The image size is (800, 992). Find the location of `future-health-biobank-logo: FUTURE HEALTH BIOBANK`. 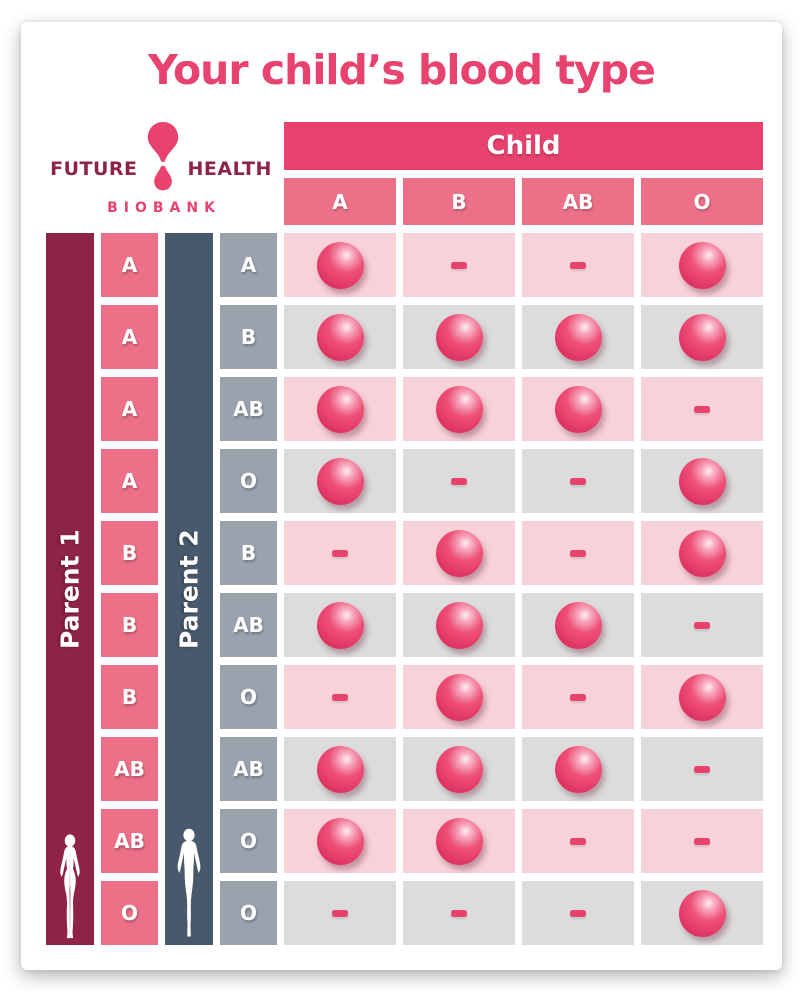

future-health-biobank-logo: FUTURE HEALTH BIOBANK is located at coordinates (160, 169).